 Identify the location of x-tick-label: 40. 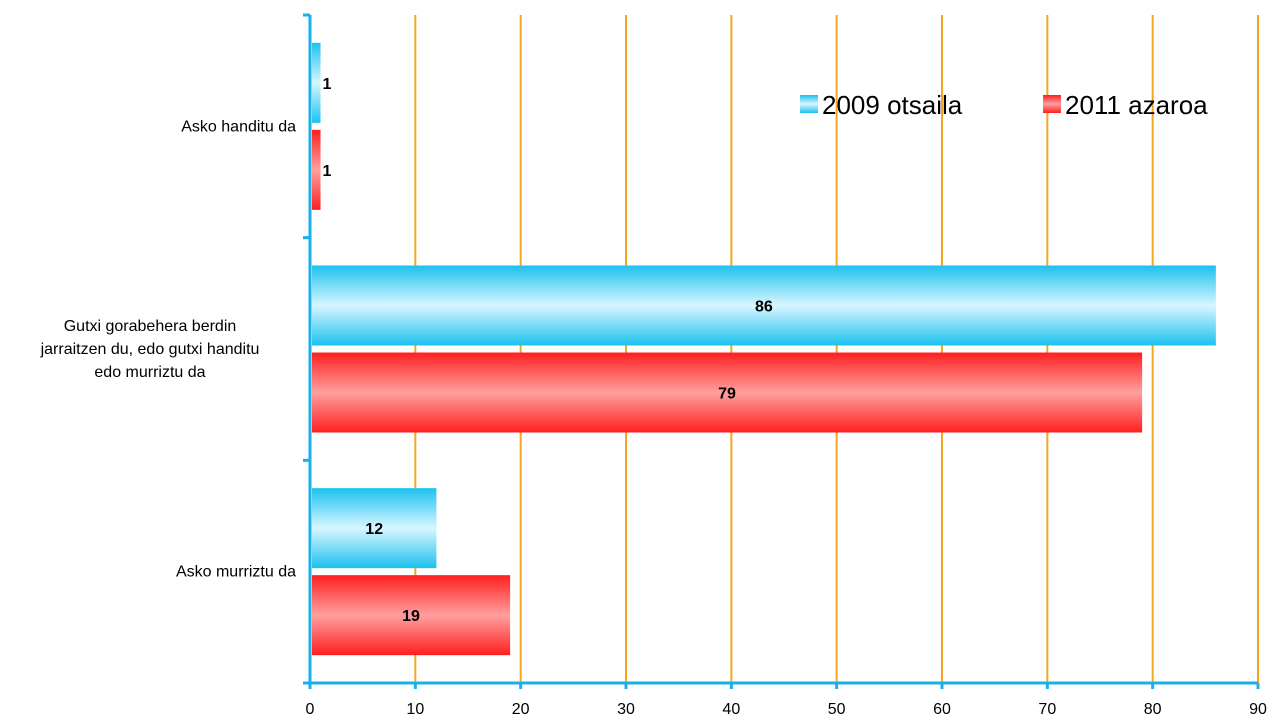
(731, 709).